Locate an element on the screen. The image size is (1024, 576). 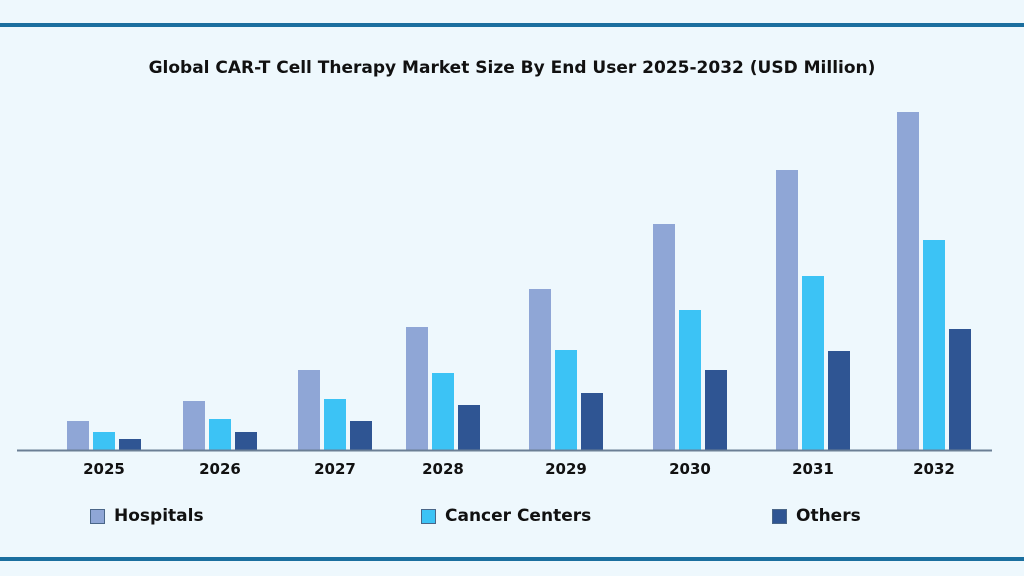
bar-hospitals-2029 is located at coordinates (540, 369).